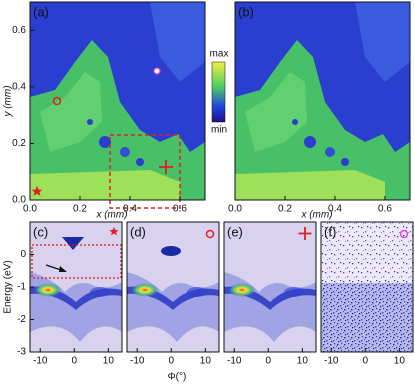  I want to click on y-tick-label: 0.2, so click(19, 143).